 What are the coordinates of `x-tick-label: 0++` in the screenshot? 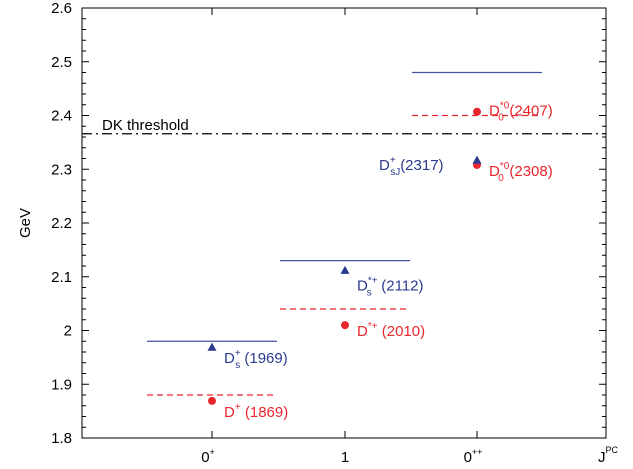 It's located at (473, 456).